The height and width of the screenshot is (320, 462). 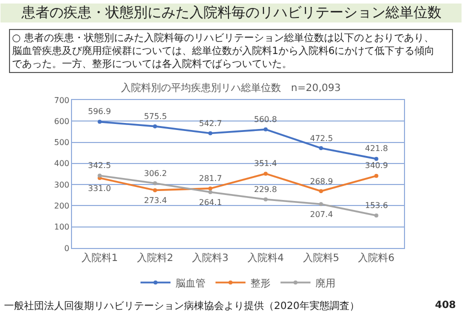 What do you see at coordinates (191, 283) in the screenshot?
I see `legend-label: 脳血管` at bounding box center [191, 283].